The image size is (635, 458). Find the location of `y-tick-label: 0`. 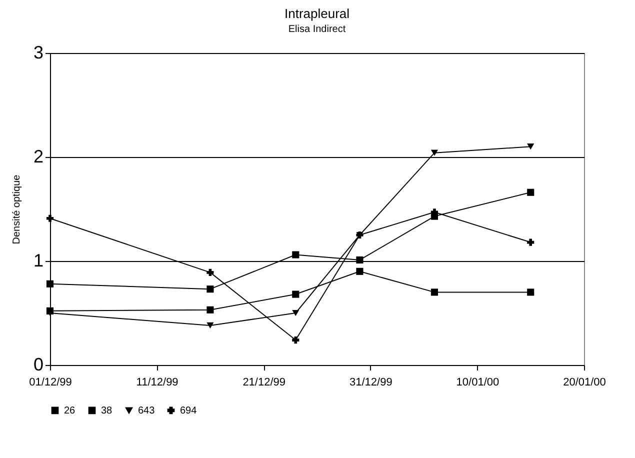

y-tick-label: 0 is located at coordinates (38, 364).